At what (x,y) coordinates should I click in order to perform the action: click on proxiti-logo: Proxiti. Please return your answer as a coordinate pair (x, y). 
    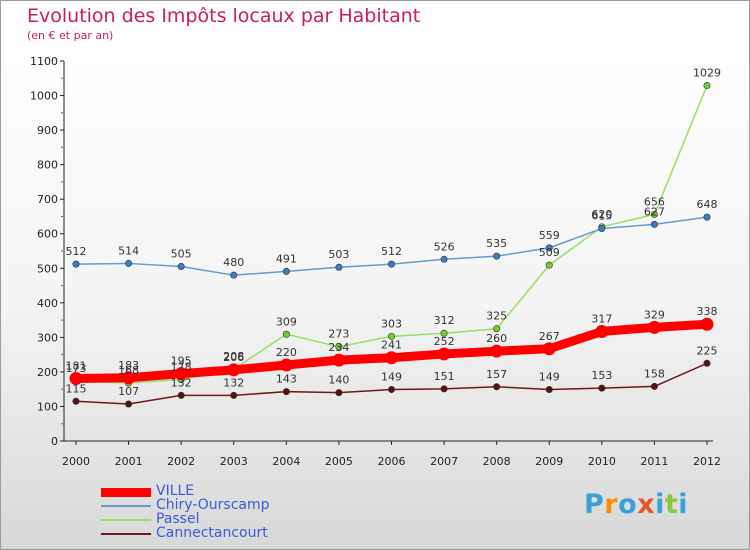
    Looking at the image, I should click on (636, 504).